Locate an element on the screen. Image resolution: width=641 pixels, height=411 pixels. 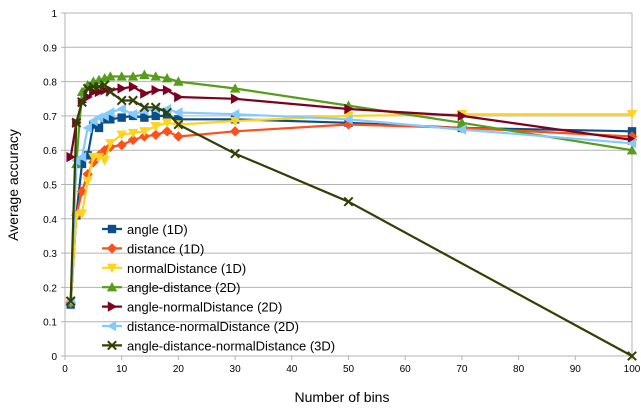
legend-label: normalDistance (1D) is located at coordinates (186, 268).